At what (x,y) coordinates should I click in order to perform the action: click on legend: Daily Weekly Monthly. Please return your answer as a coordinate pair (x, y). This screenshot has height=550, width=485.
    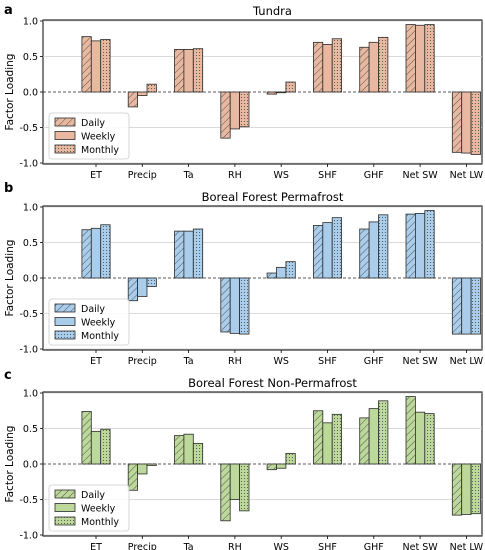
    Looking at the image, I should click on (89, 322).